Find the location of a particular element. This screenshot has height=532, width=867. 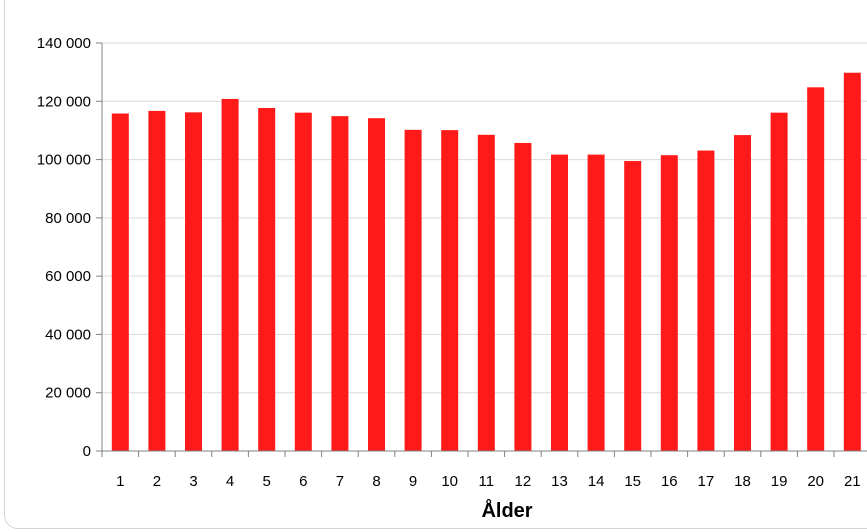

x-tick-label: 18 is located at coordinates (742, 481).